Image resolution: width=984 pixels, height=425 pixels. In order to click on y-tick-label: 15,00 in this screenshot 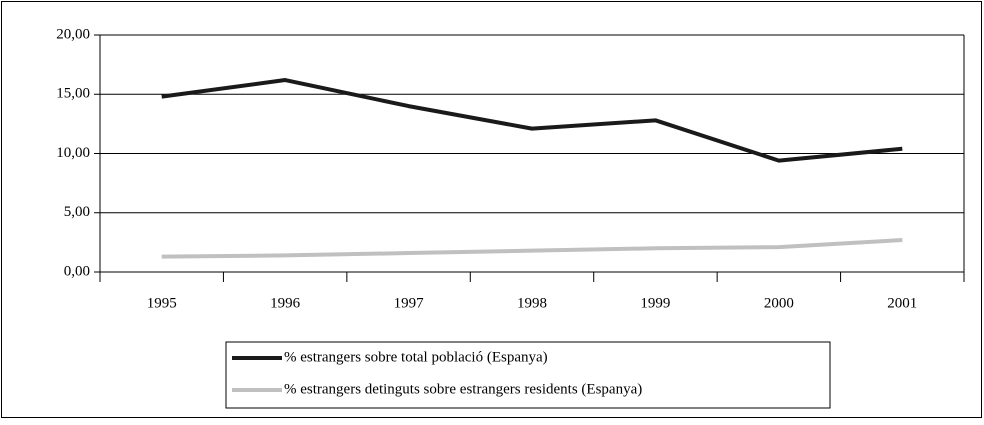, I will do `click(73, 94)`.